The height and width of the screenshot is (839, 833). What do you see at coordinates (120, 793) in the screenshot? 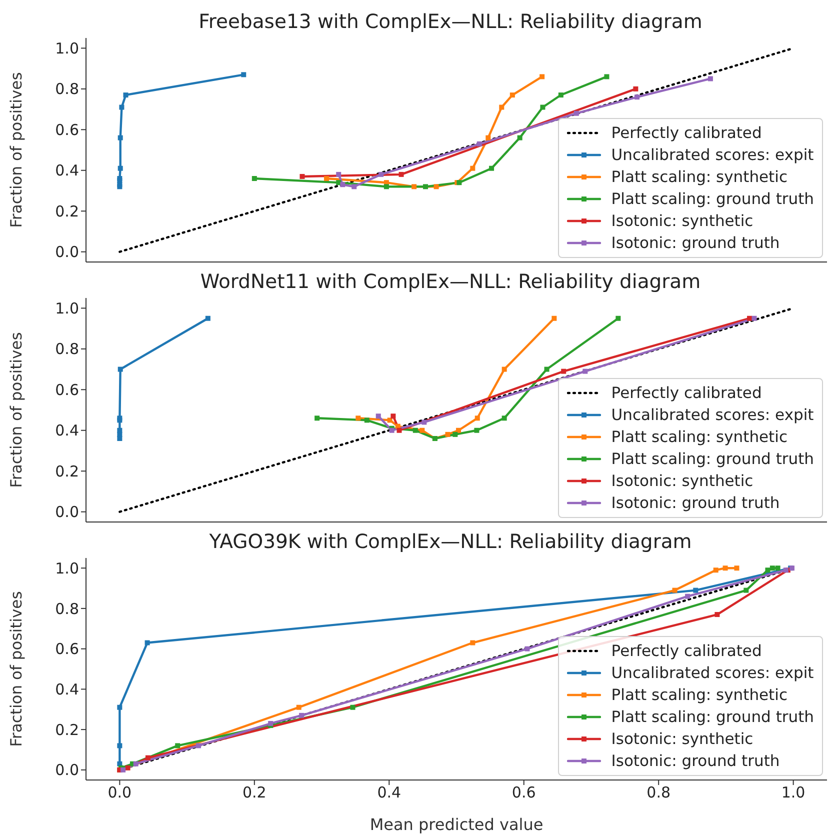
I see `x-tick-label: 0.0` at bounding box center [120, 793].